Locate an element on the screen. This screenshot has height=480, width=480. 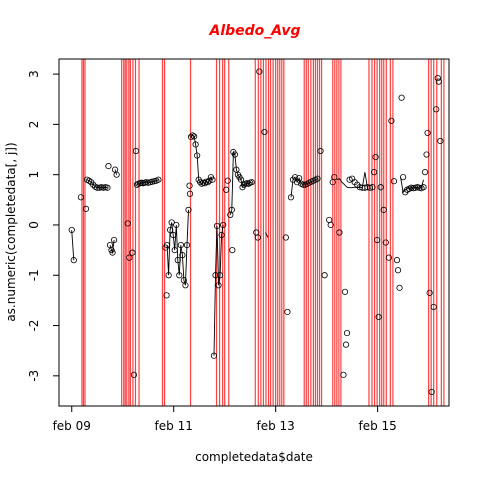
chart-title: Albedo_Avg is located at coordinates (254, 31).